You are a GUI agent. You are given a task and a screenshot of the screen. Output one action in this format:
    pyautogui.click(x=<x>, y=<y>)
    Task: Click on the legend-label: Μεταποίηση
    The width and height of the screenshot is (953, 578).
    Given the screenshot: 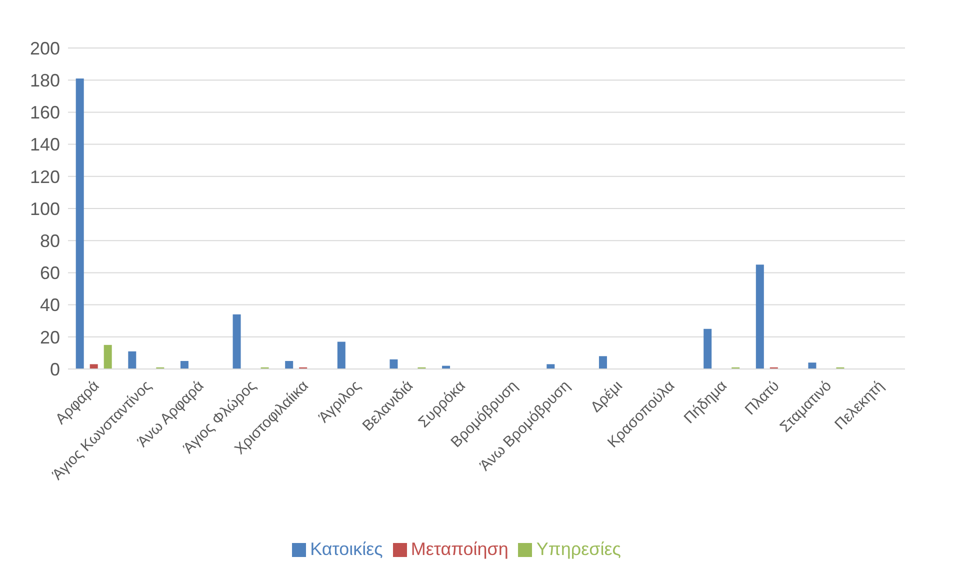 What is the action you would take?
    pyautogui.click(x=459, y=549)
    